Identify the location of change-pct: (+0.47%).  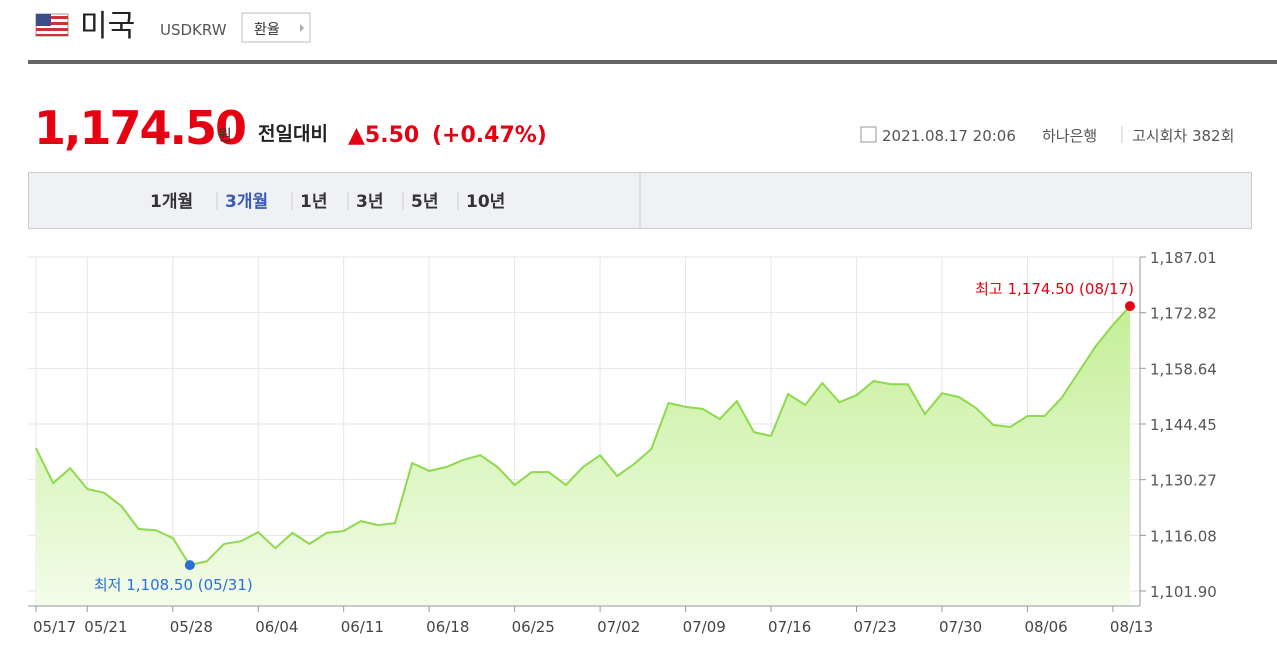
(489, 135).